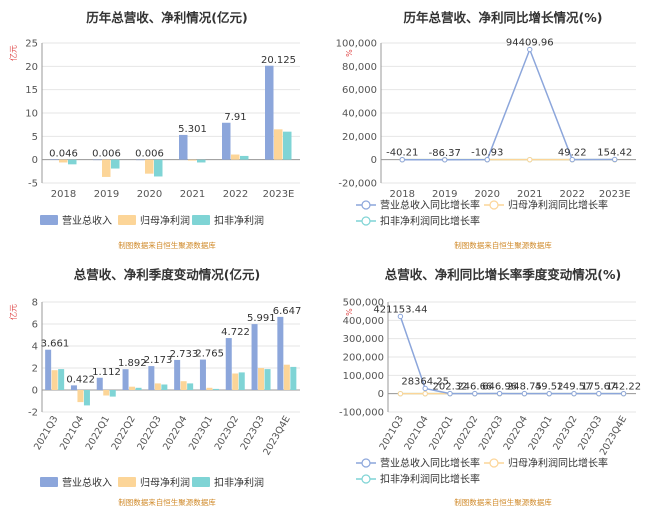 The width and height of the screenshot is (671, 513). What do you see at coordinates (98, 433) in the screenshot?
I see `x-tick-label: 2022Q1` at bounding box center [98, 433].